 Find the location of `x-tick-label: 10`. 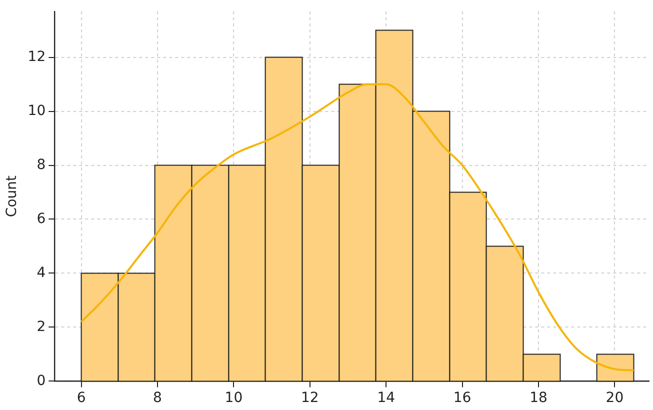

x-tick-label: 10 is located at coordinates (233, 398).